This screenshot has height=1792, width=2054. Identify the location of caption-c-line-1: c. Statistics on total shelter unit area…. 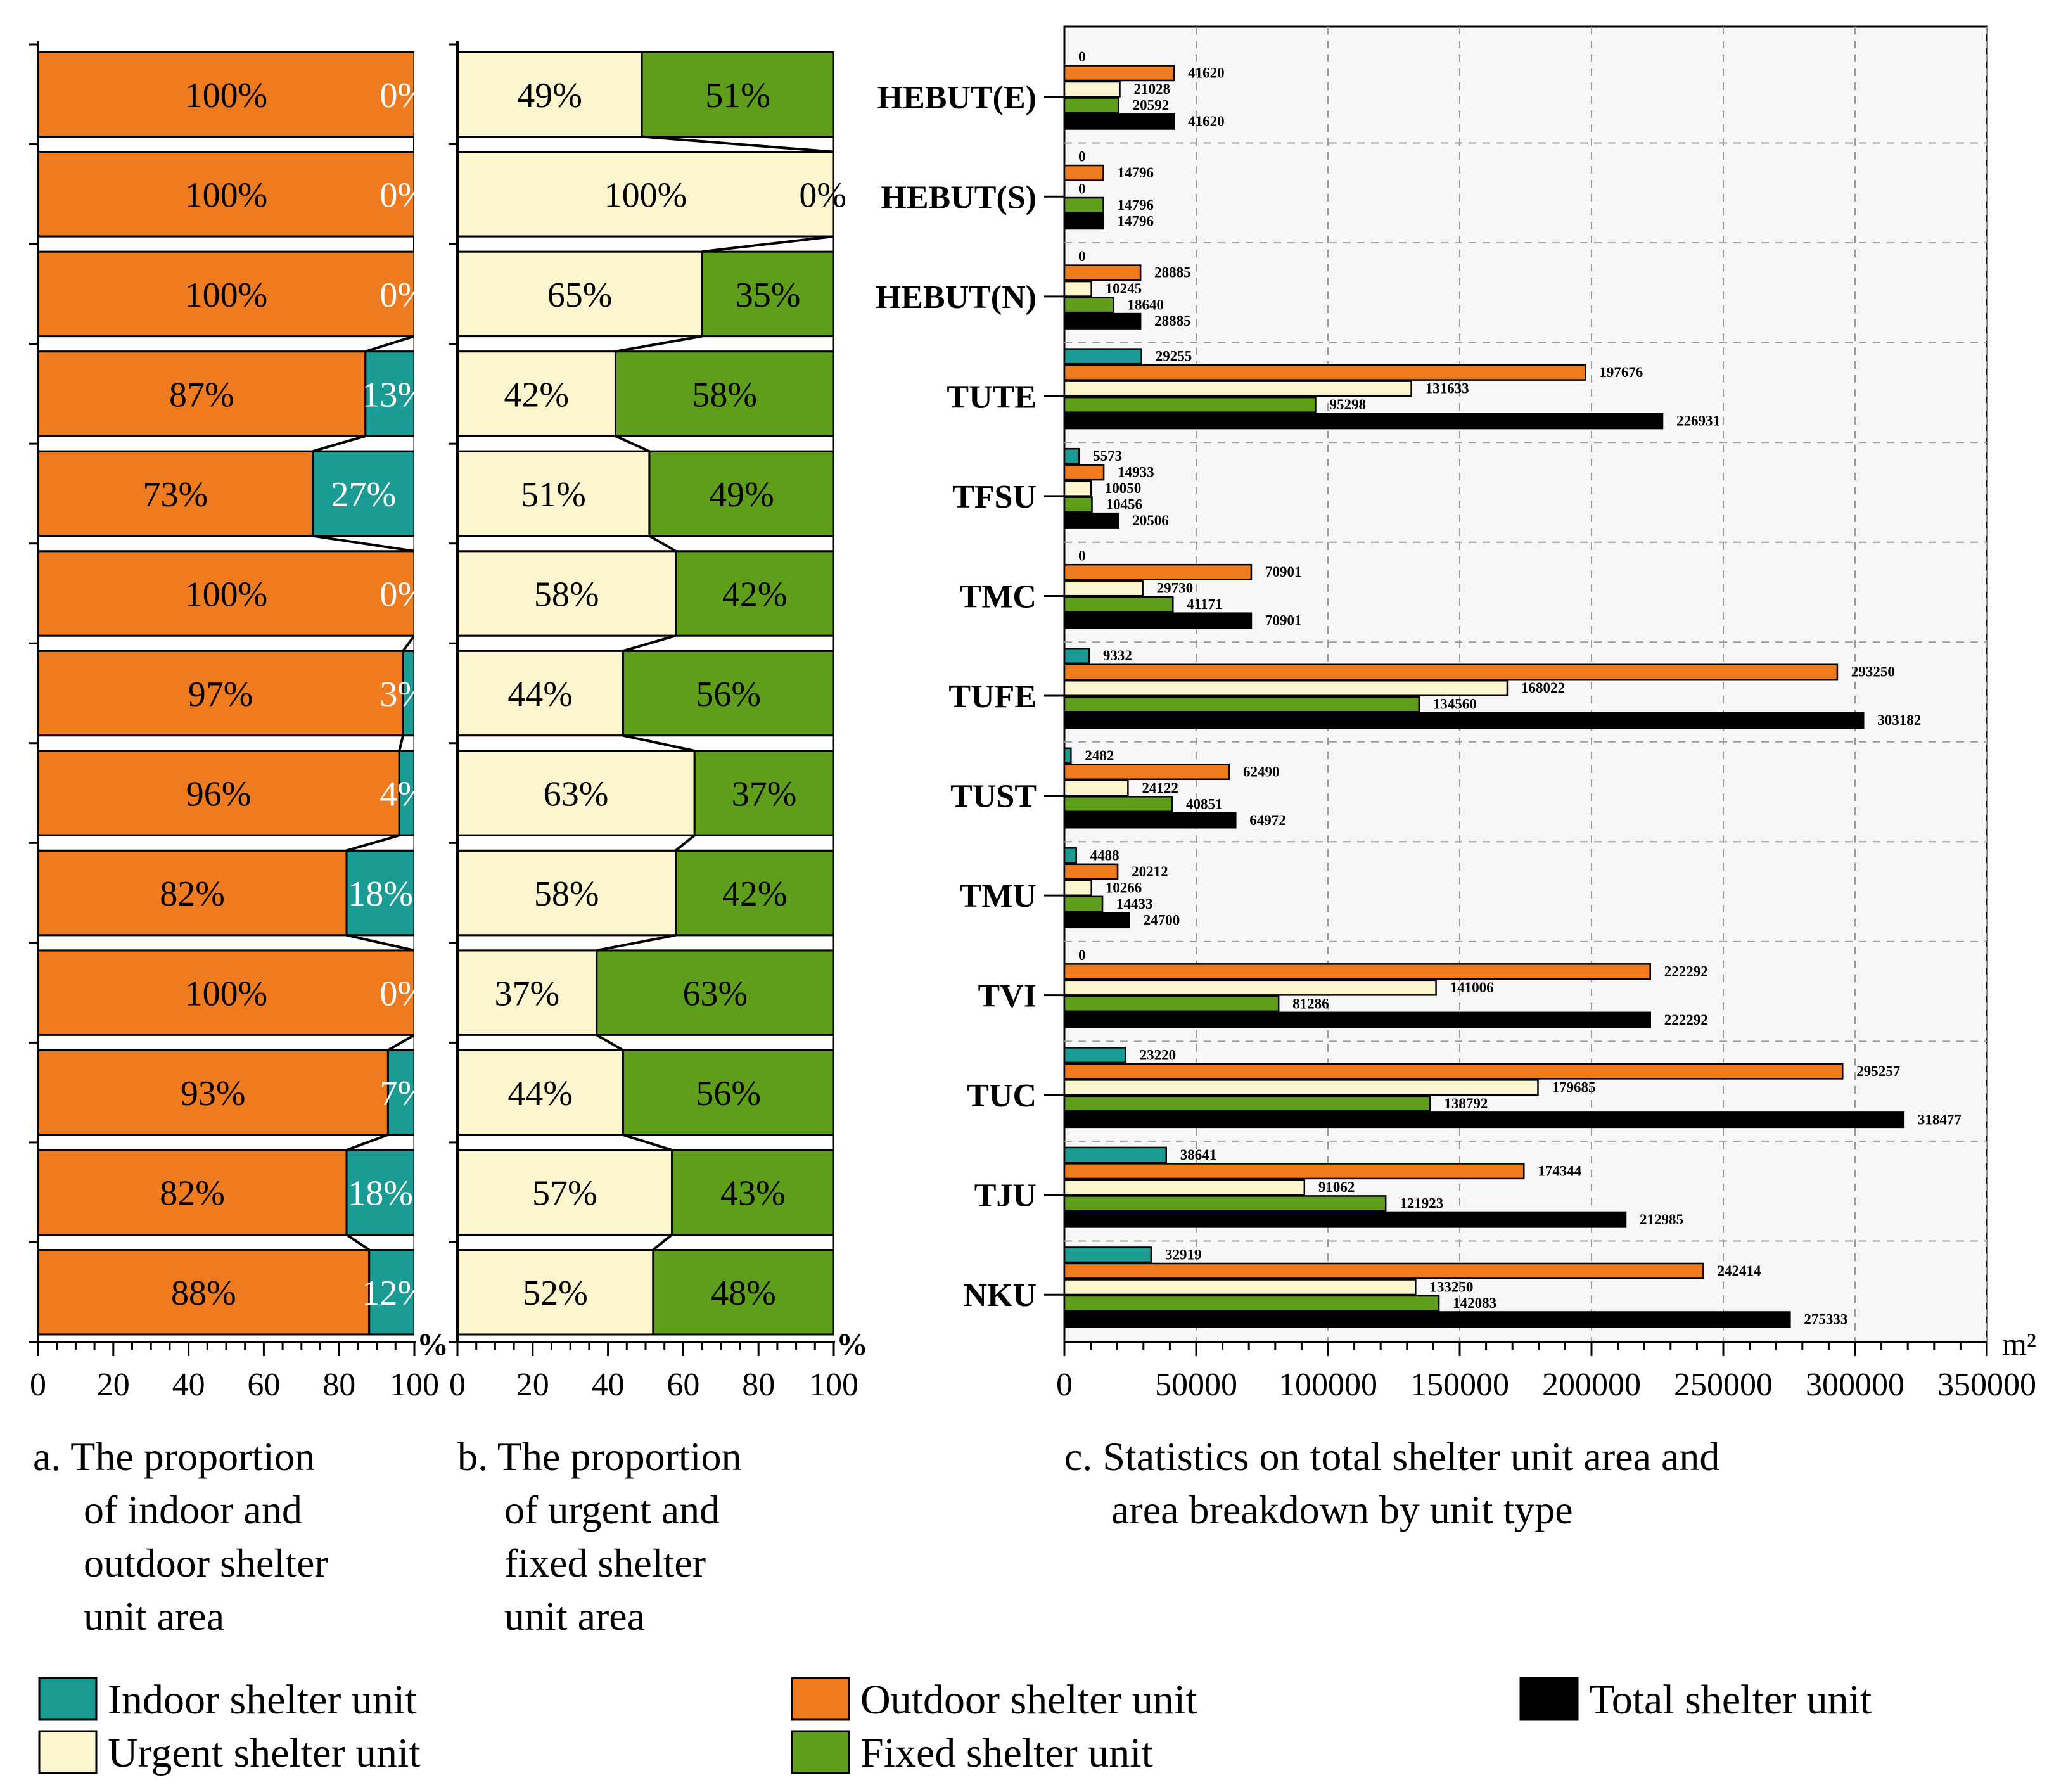
(1391, 1456).